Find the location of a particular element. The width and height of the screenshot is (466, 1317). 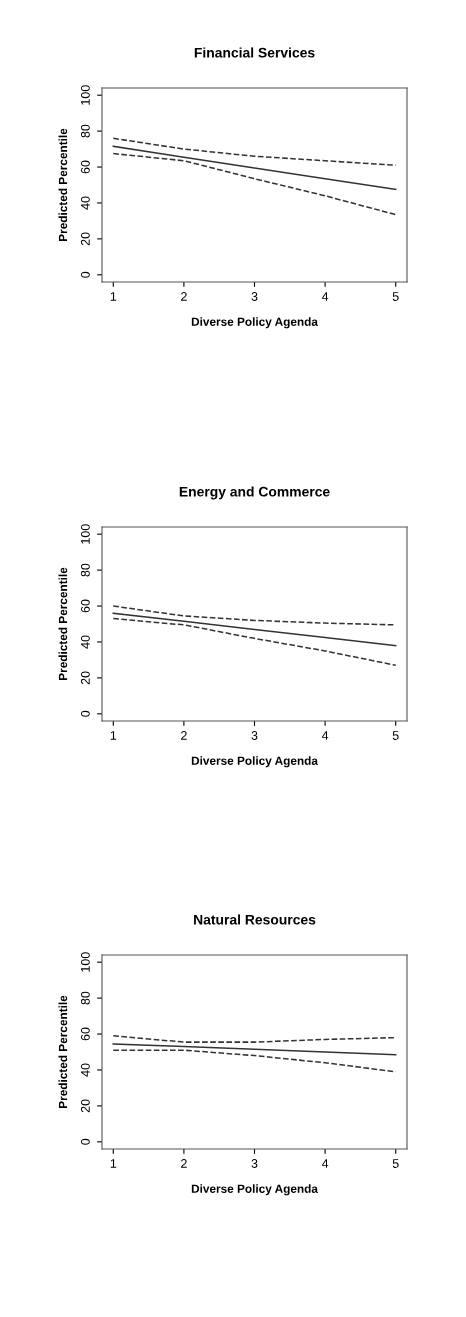

chart-title: Natural Resources is located at coordinates (255, 919).